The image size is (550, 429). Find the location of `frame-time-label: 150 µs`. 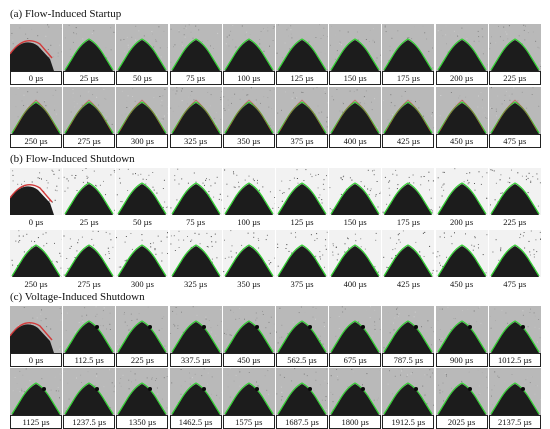

frame-time-label: 150 µs is located at coordinates (355, 78).